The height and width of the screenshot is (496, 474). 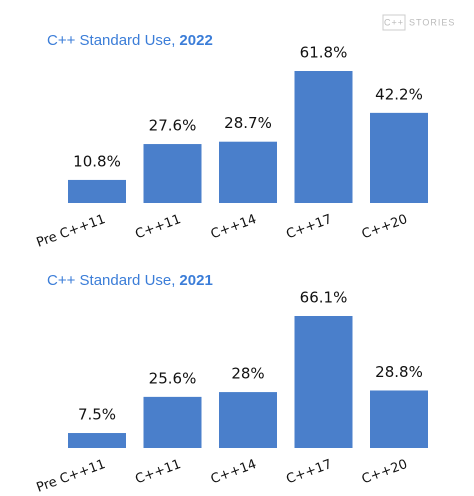 What do you see at coordinates (399, 372) in the screenshot?
I see `value-label: 28.8%` at bounding box center [399, 372].